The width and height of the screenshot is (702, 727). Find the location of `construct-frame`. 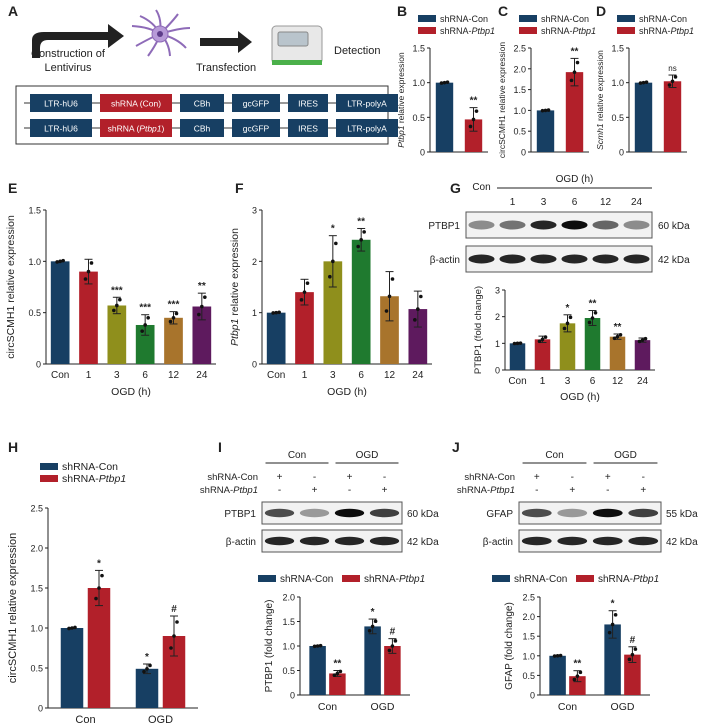

construct-frame is located at coordinates (202, 115).